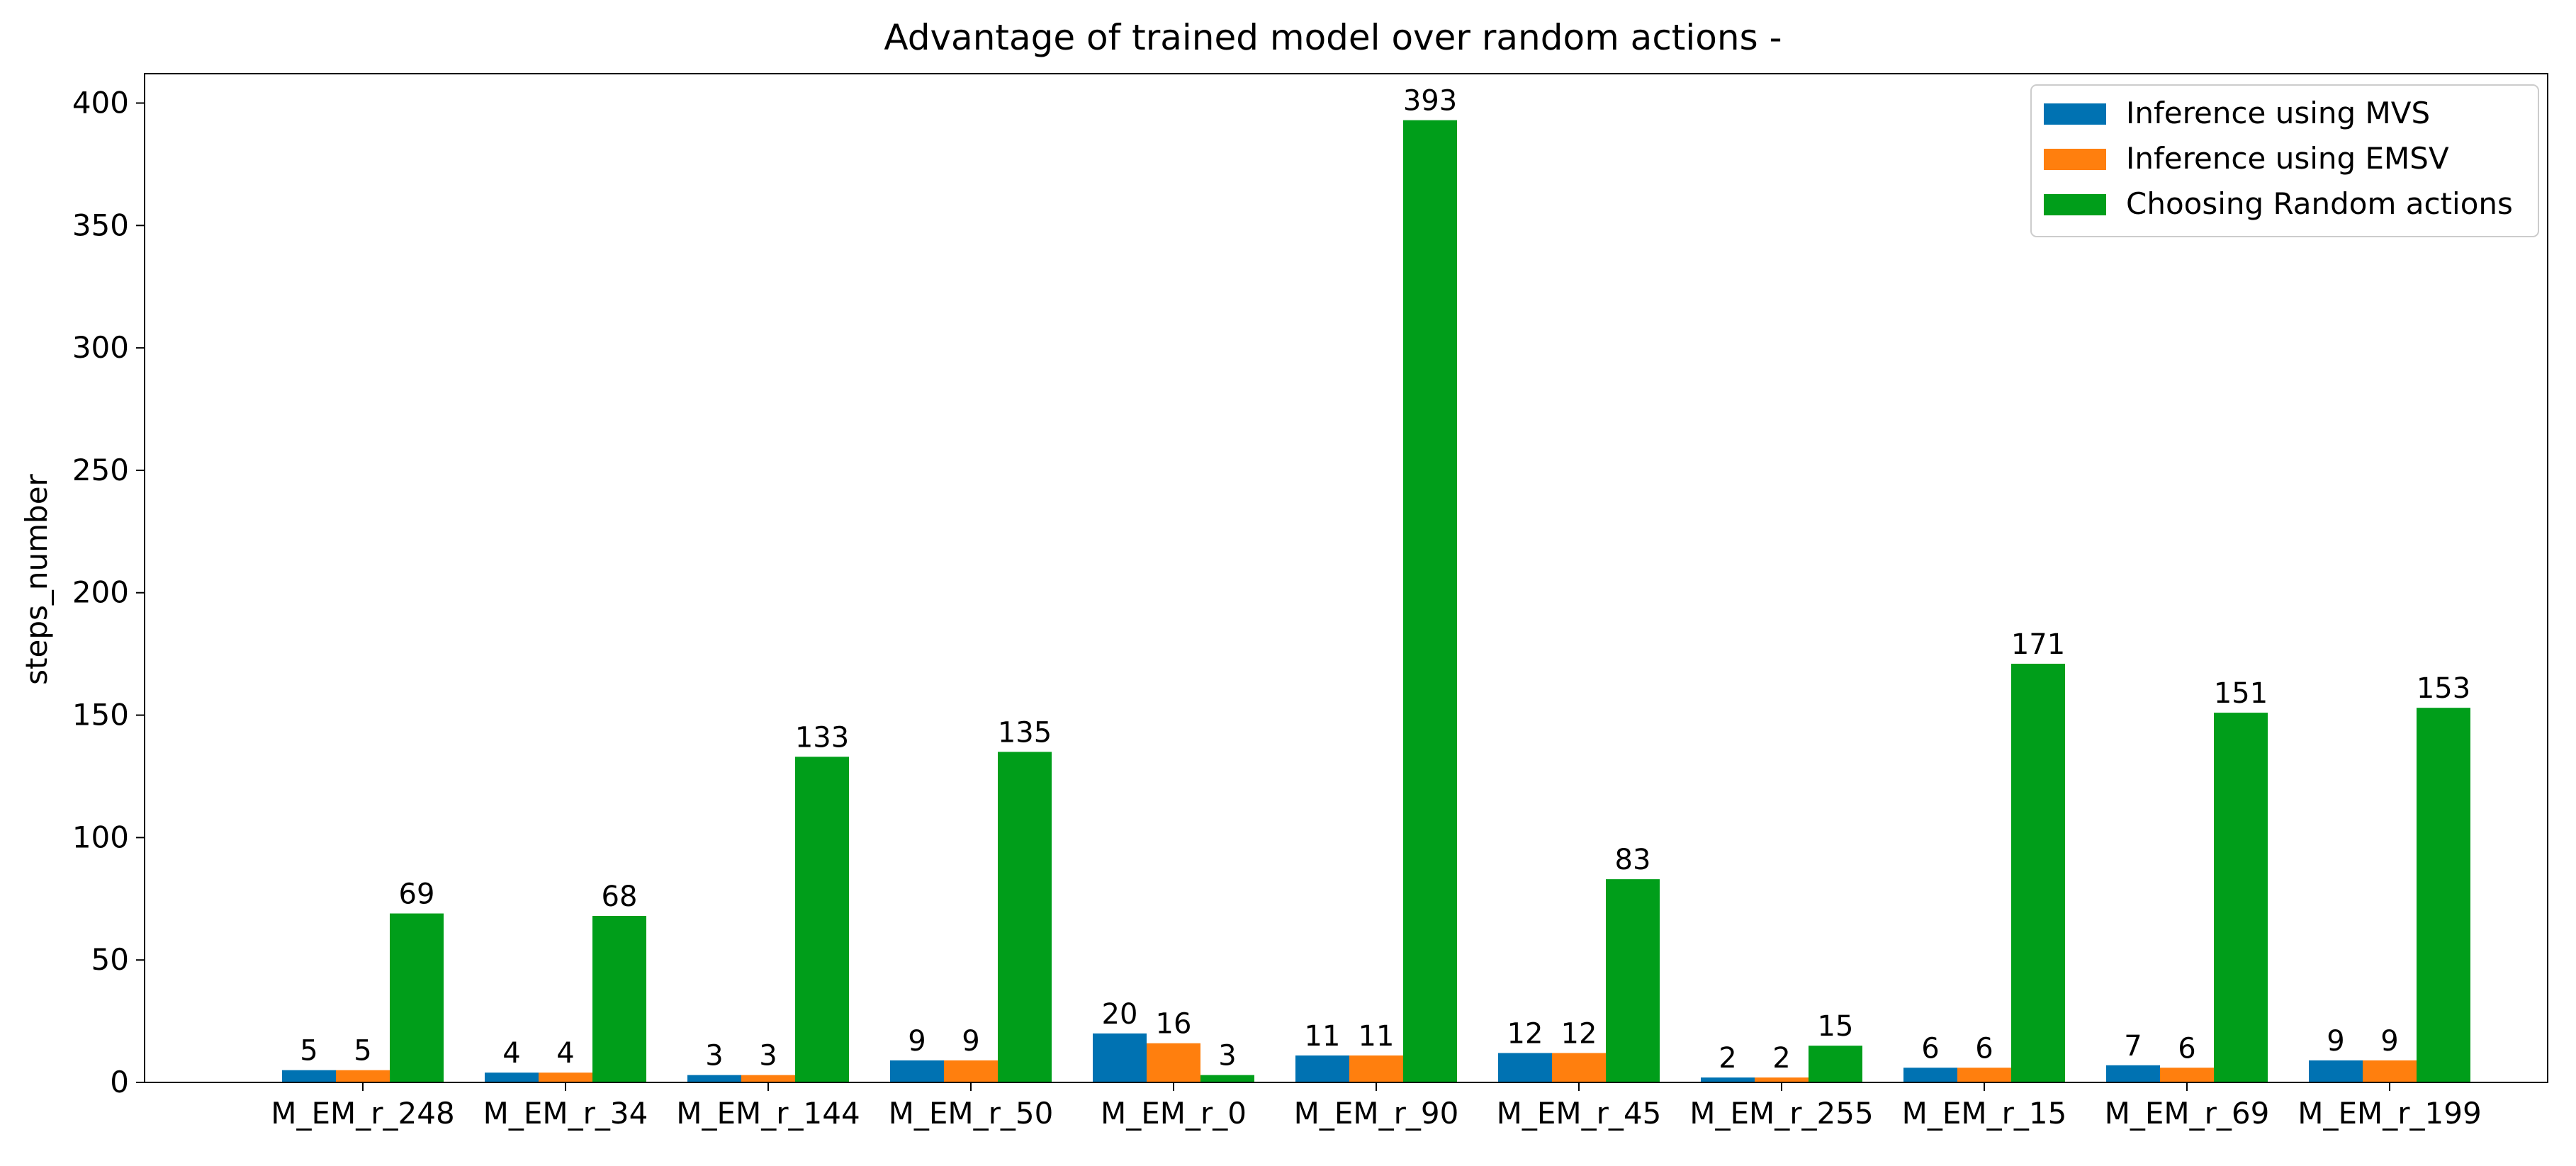 This screenshot has height=1166, width=2576. I want to click on y-tick-label: 0, so click(119, 1082).